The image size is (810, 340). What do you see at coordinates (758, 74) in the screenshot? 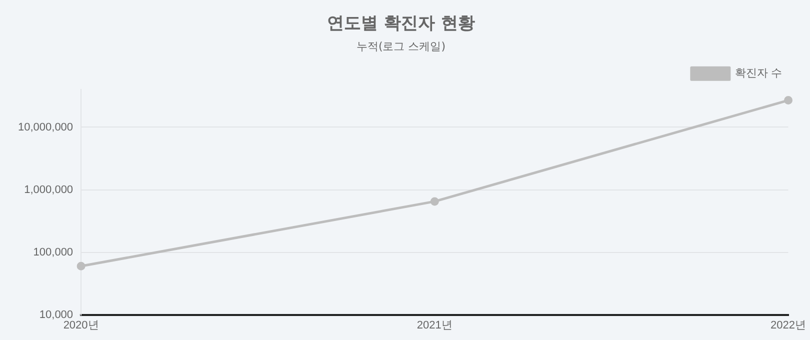
I see `legend-label: 확진자 수` at bounding box center [758, 74].